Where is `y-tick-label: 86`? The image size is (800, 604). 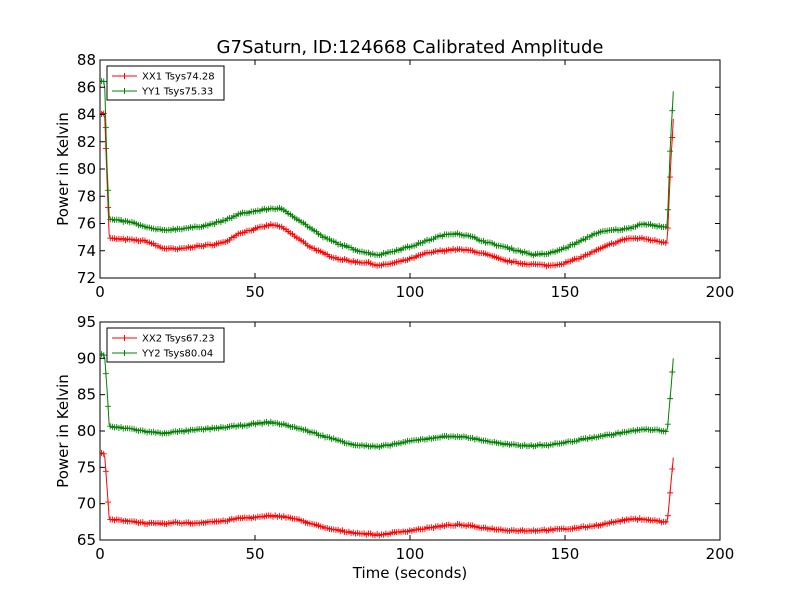 y-tick-label: 86 is located at coordinates (86, 87).